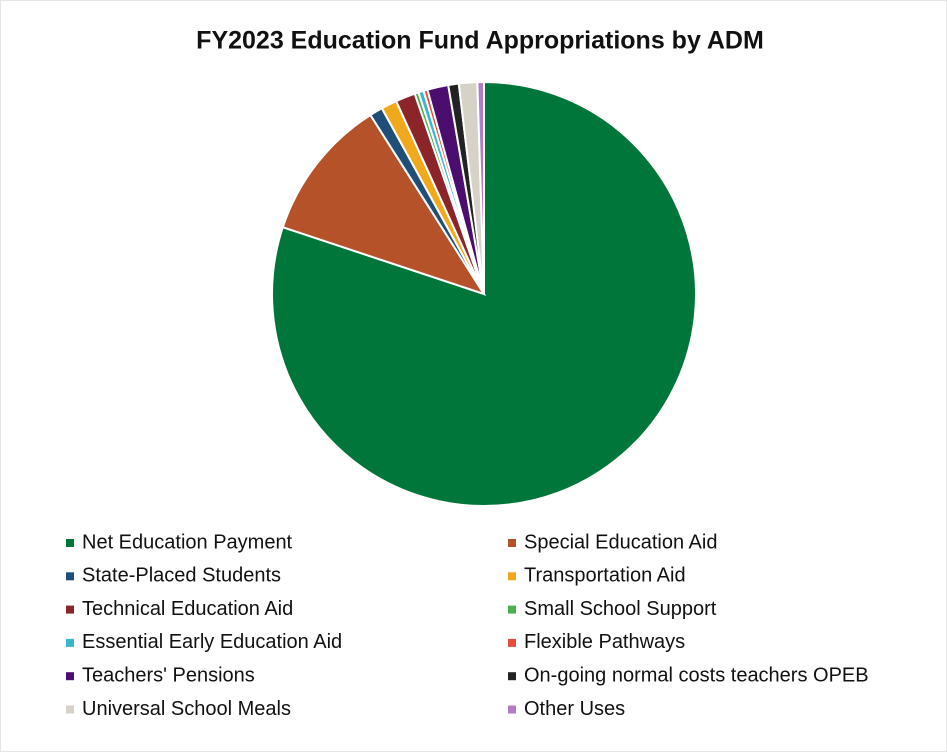  What do you see at coordinates (168, 675) in the screenshot?
I see `legend-label: Teachers' Pensions` at bounding box center [168, 675].